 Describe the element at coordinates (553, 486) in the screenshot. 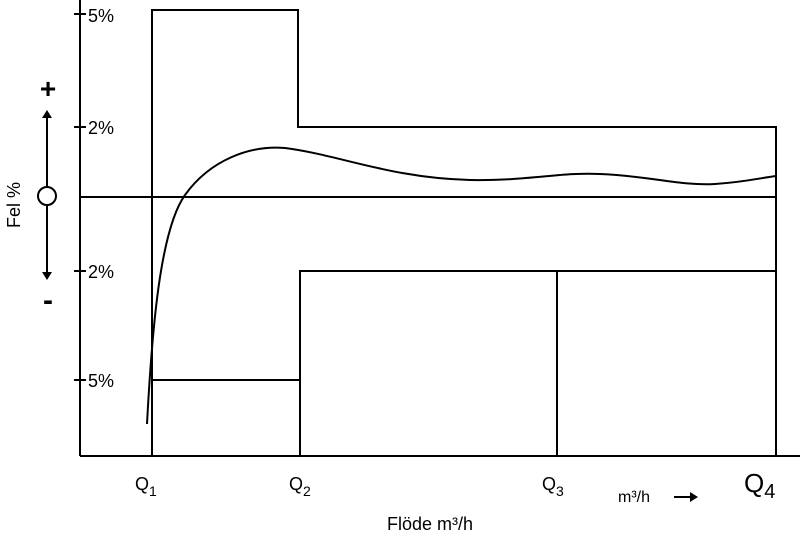

I see `flow-label: Q3` at that location.